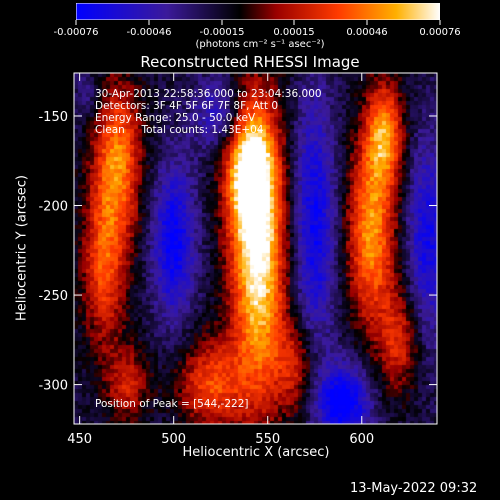 Image resolution: width=500 pixels, height=500 pixels. What do you see at coordinates (208, 94) in the screenshot?
I see `info-time-range: 30-Apr-2013 22:58:36.000 to 23:04:36.000` at bounding box center [208, 94].